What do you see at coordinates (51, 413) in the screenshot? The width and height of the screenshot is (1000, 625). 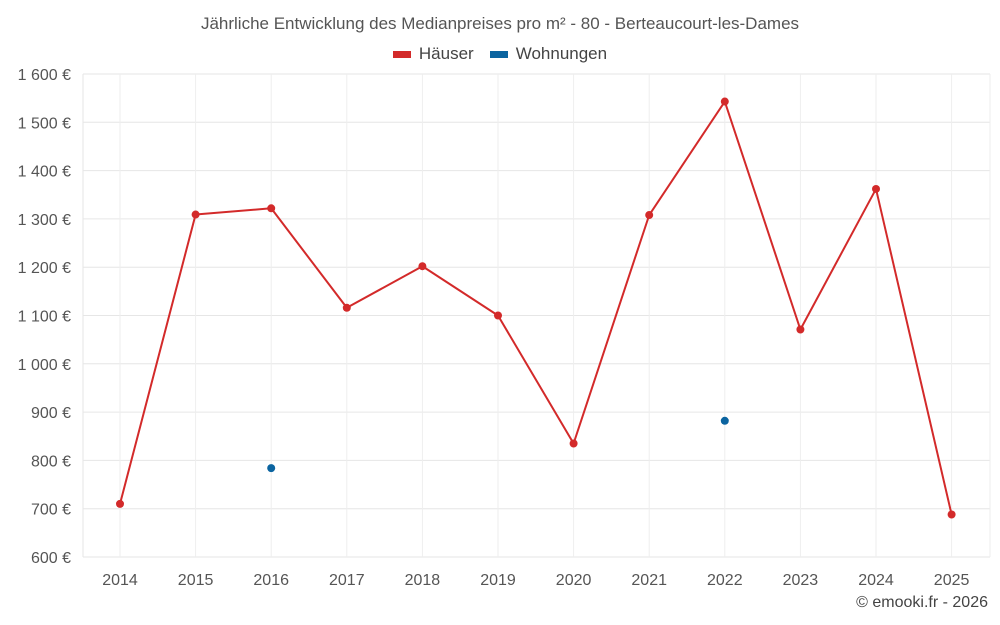 I see `y-tick-label: 900 €` at bounding box center [51, 413].